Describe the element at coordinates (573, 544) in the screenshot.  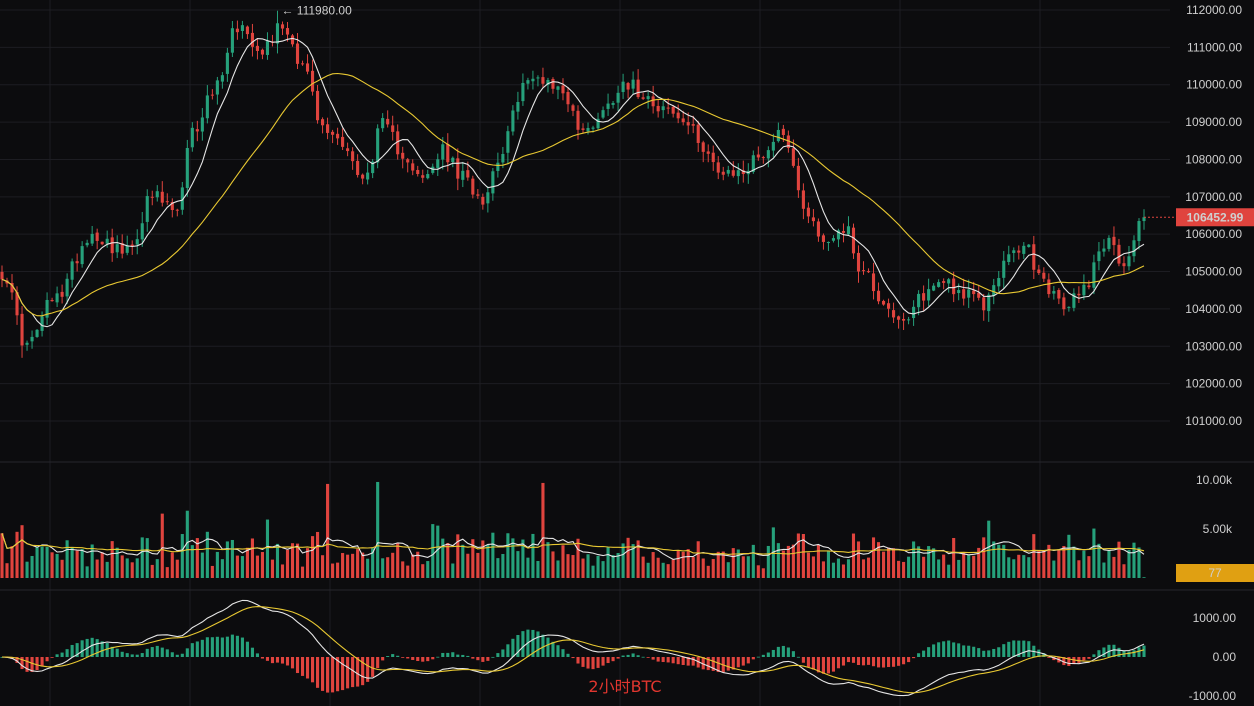
I see `volume-ma30-line` at that location.